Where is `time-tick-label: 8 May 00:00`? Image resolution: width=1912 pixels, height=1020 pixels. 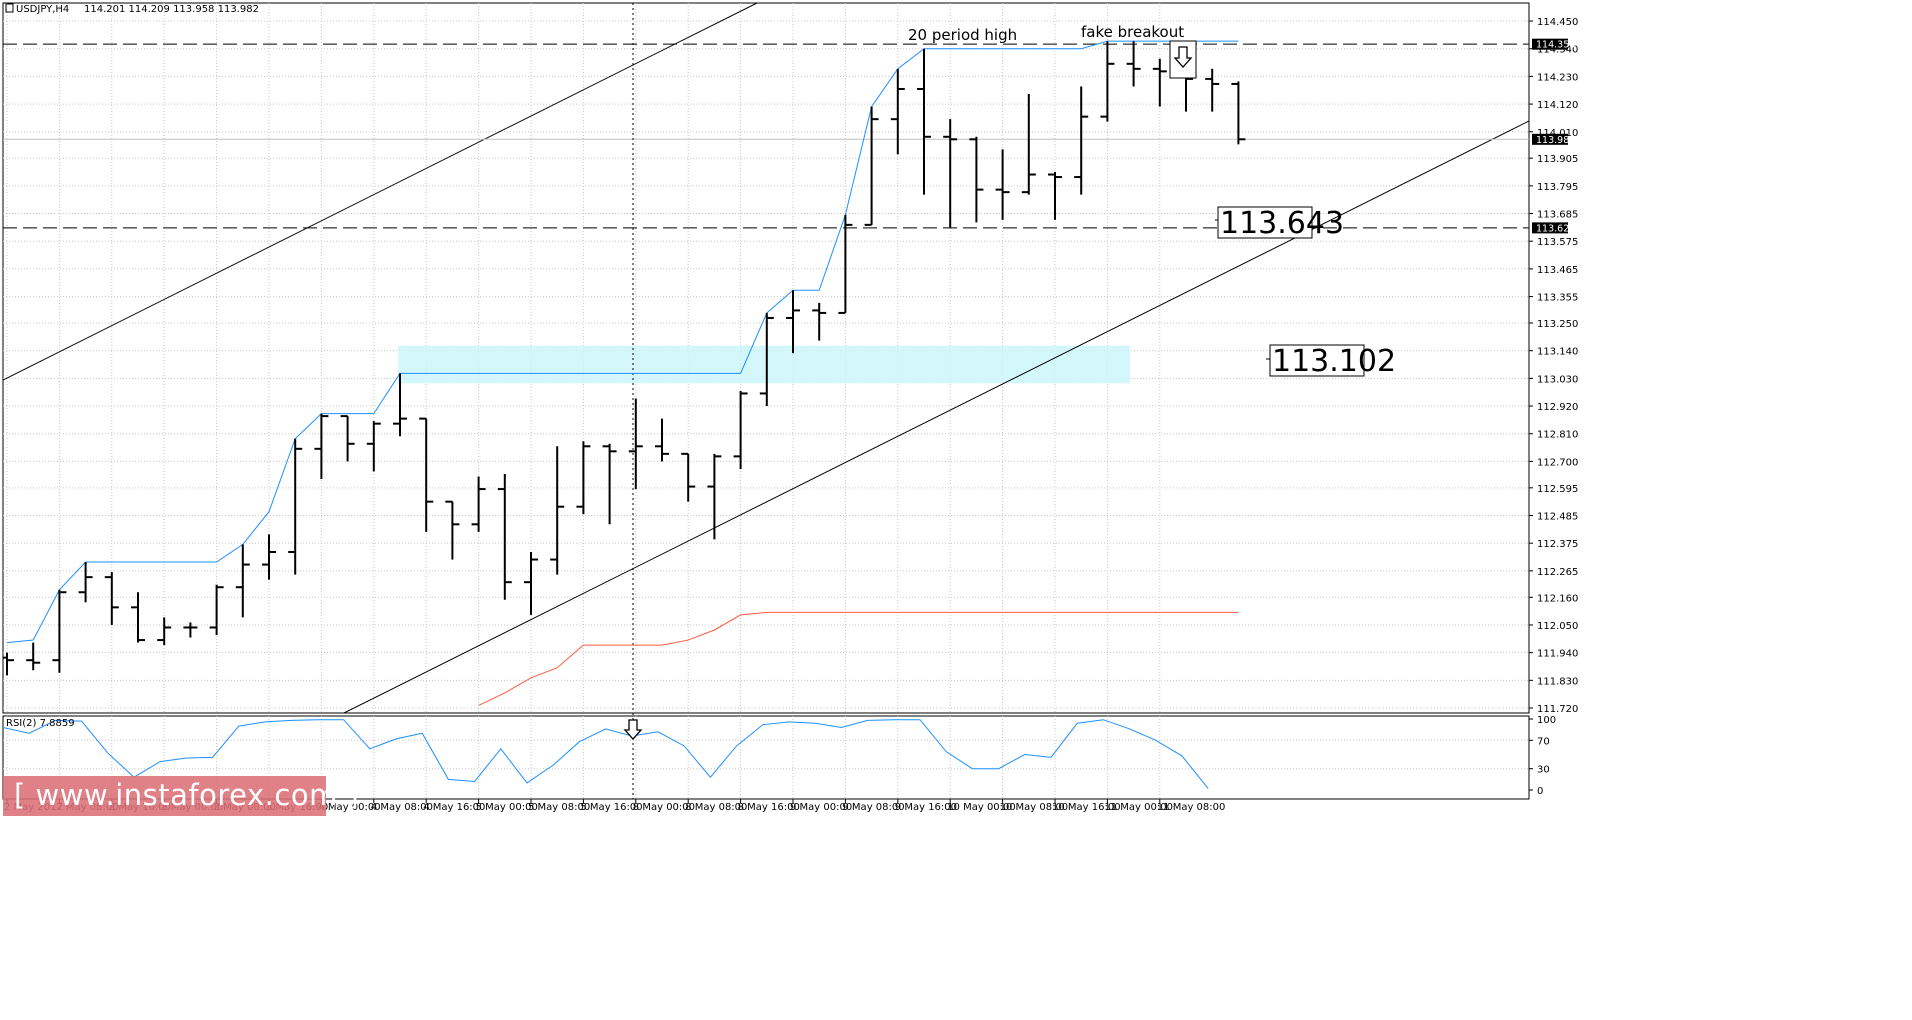 time-tick-label: 8 May 00:00 is located at coordinates (664, 807).